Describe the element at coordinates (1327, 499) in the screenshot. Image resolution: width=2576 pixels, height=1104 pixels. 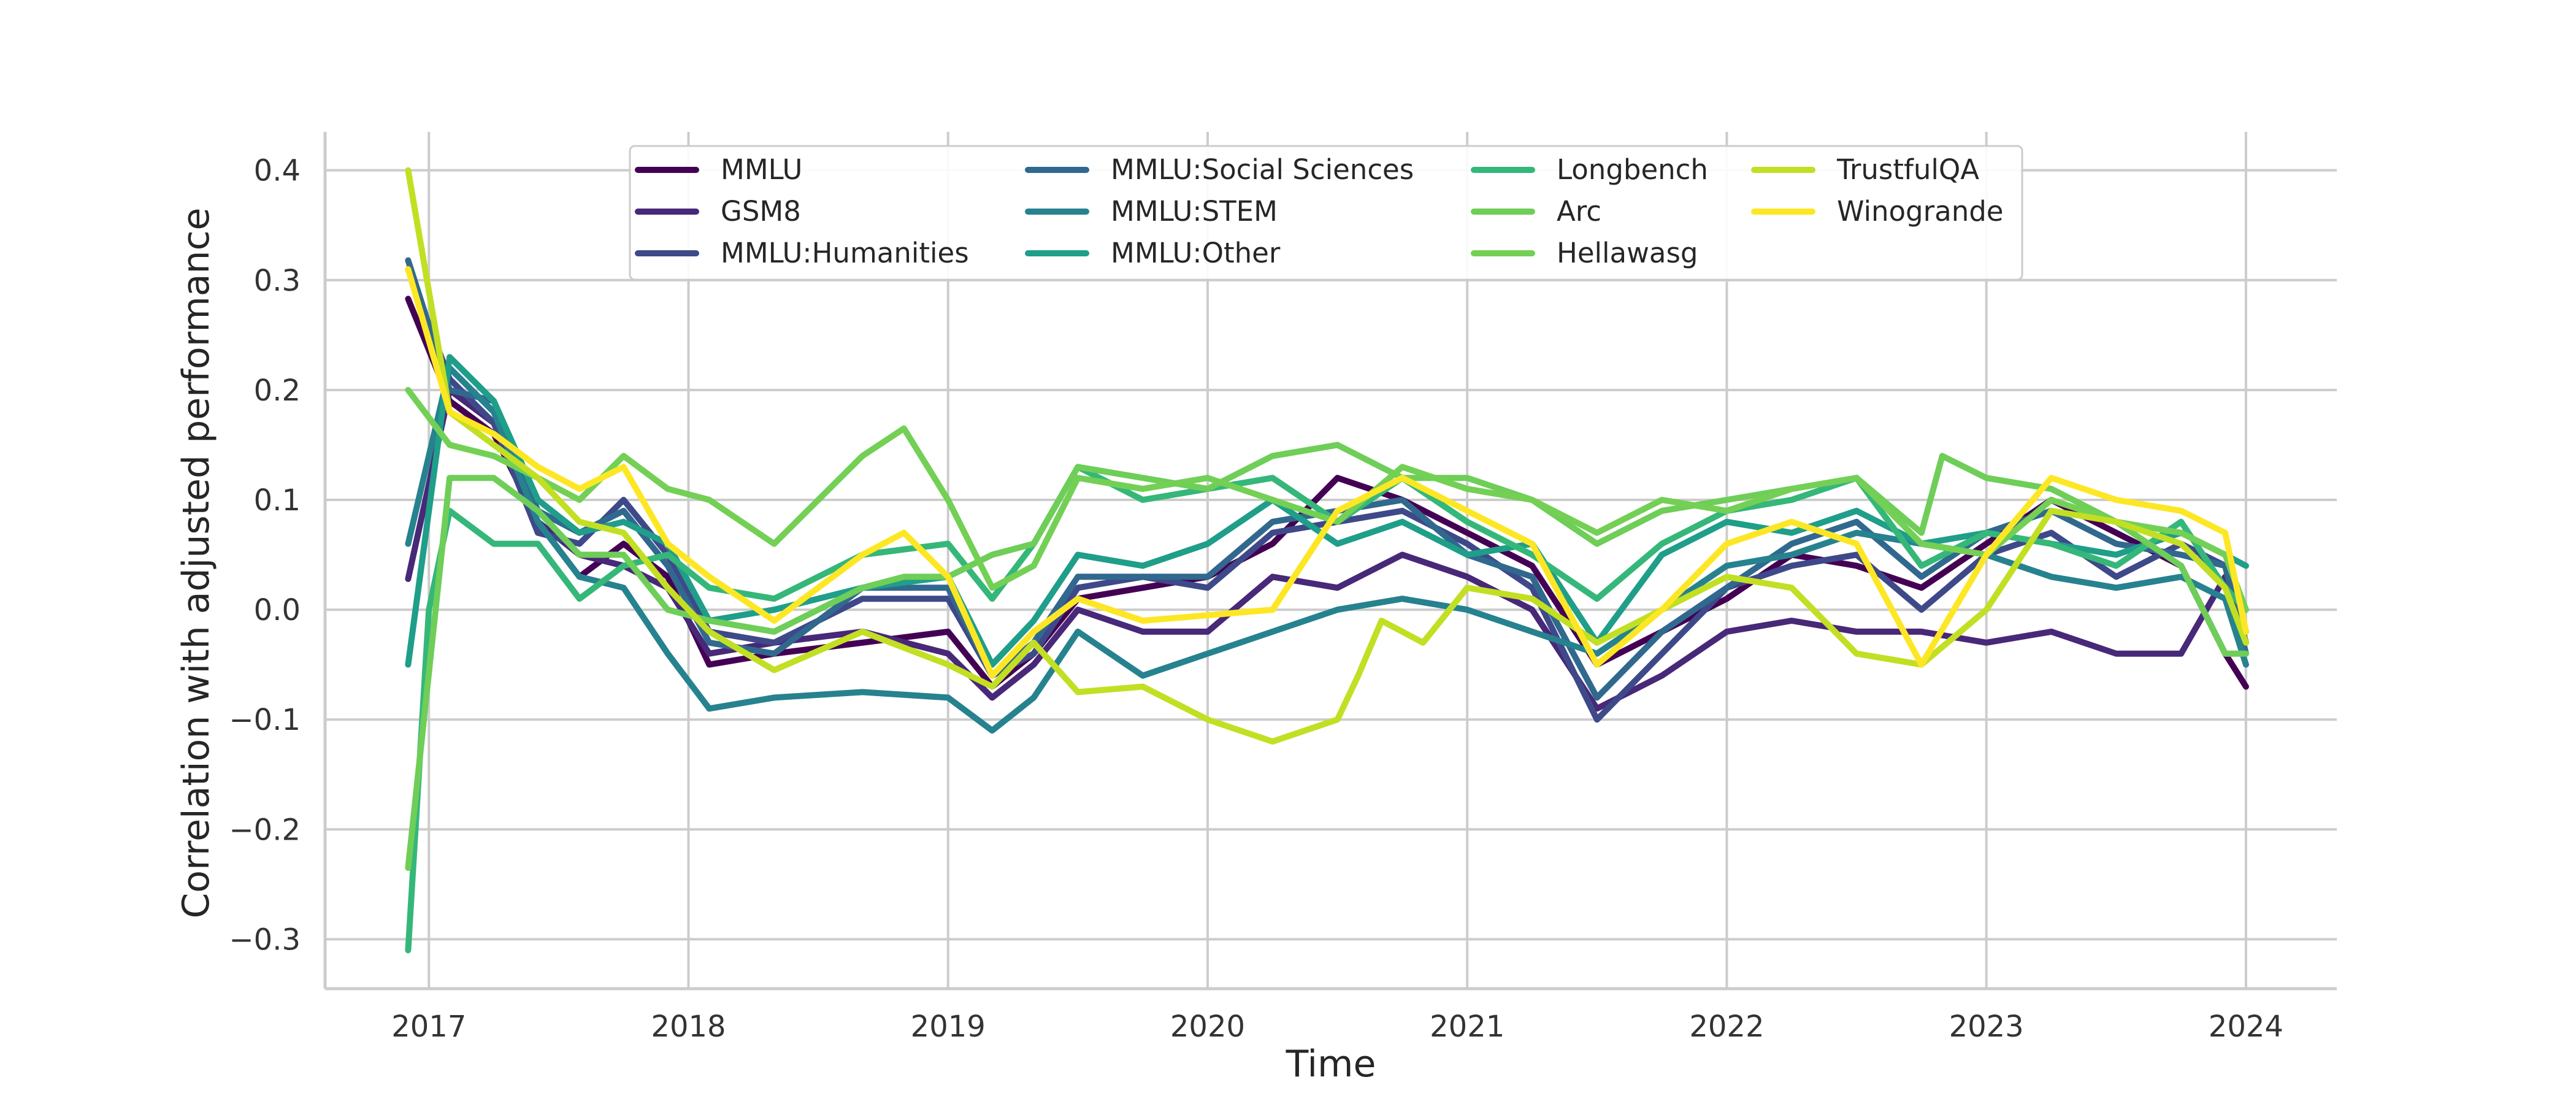
I see `series-line-hellawasg` at that location.